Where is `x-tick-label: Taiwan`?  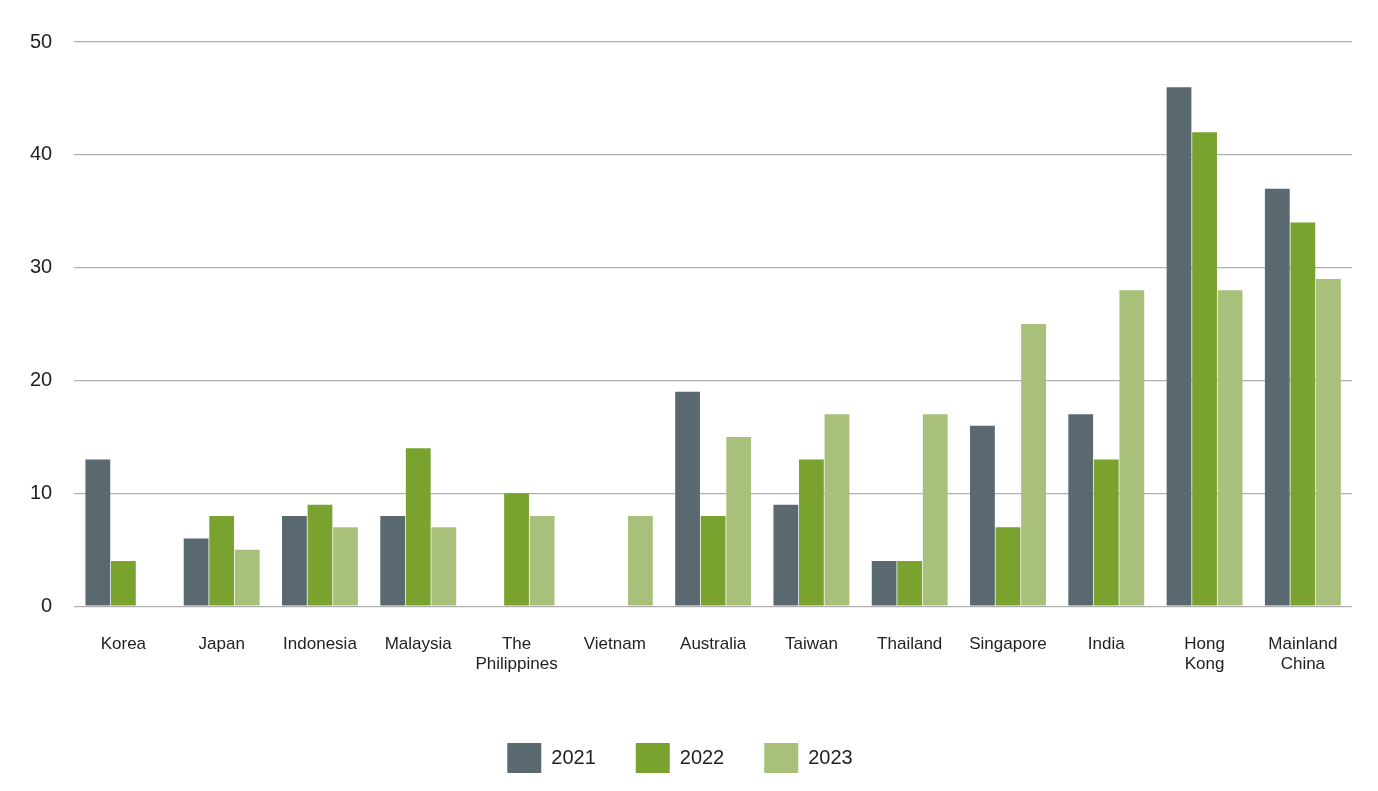
x-tick-label: Taiwan is located at coordinates (811, 644).